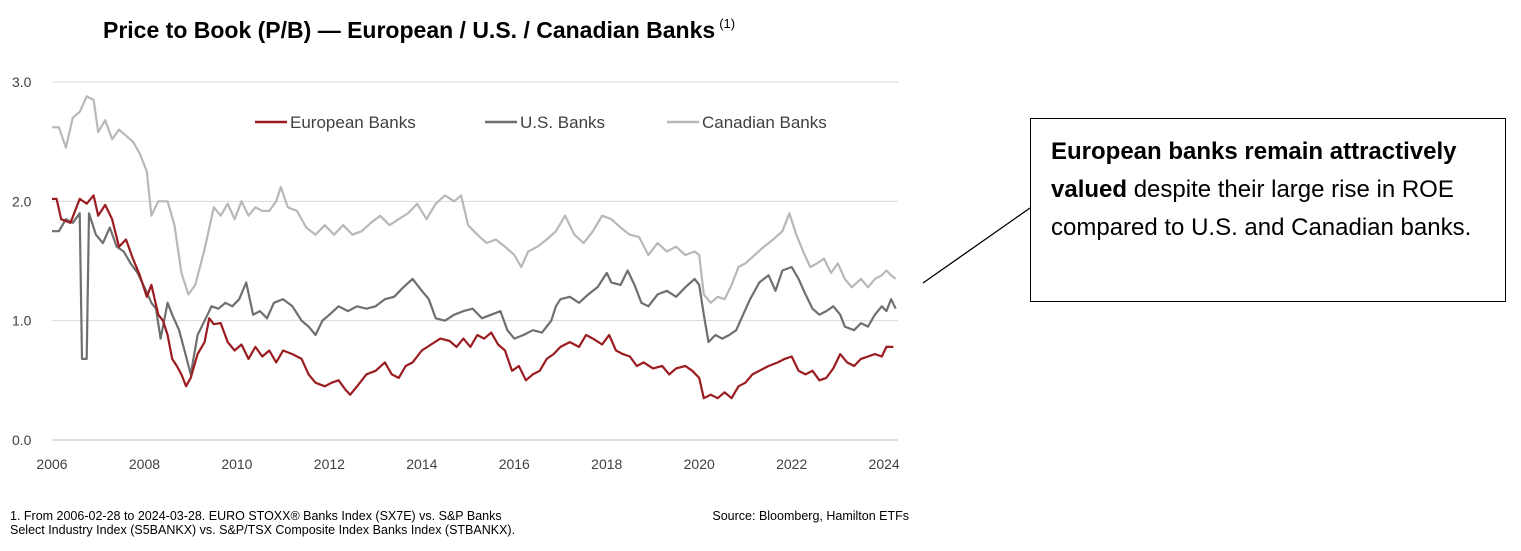 The width and height of the screenshot is (1521, 551). What do you see at coordinates (421, 464) in the screenshot?
I see `x-tick-label: 2014` at bounding box center [421, 464].